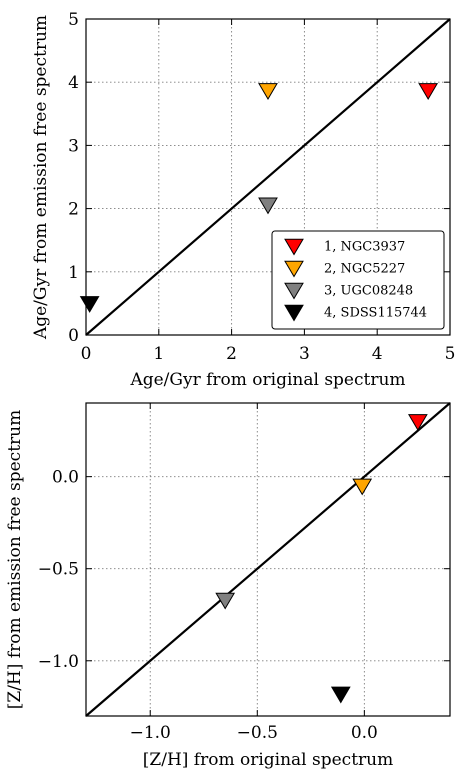 The width and height of the screenshot is (464, 781). What do you see at coordinates (364, 247) in the screenshot?
I see `legend-label: 1, NGC3937` at bounding box center [364, 247].